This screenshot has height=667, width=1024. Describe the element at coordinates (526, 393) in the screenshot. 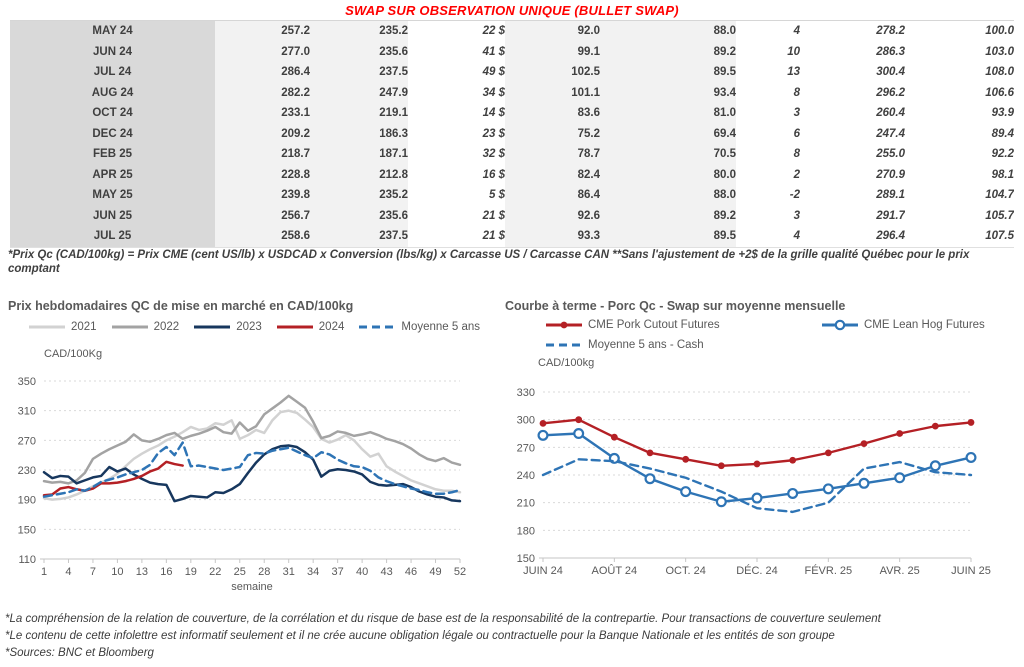

I see `svg-text: 330` at that location.